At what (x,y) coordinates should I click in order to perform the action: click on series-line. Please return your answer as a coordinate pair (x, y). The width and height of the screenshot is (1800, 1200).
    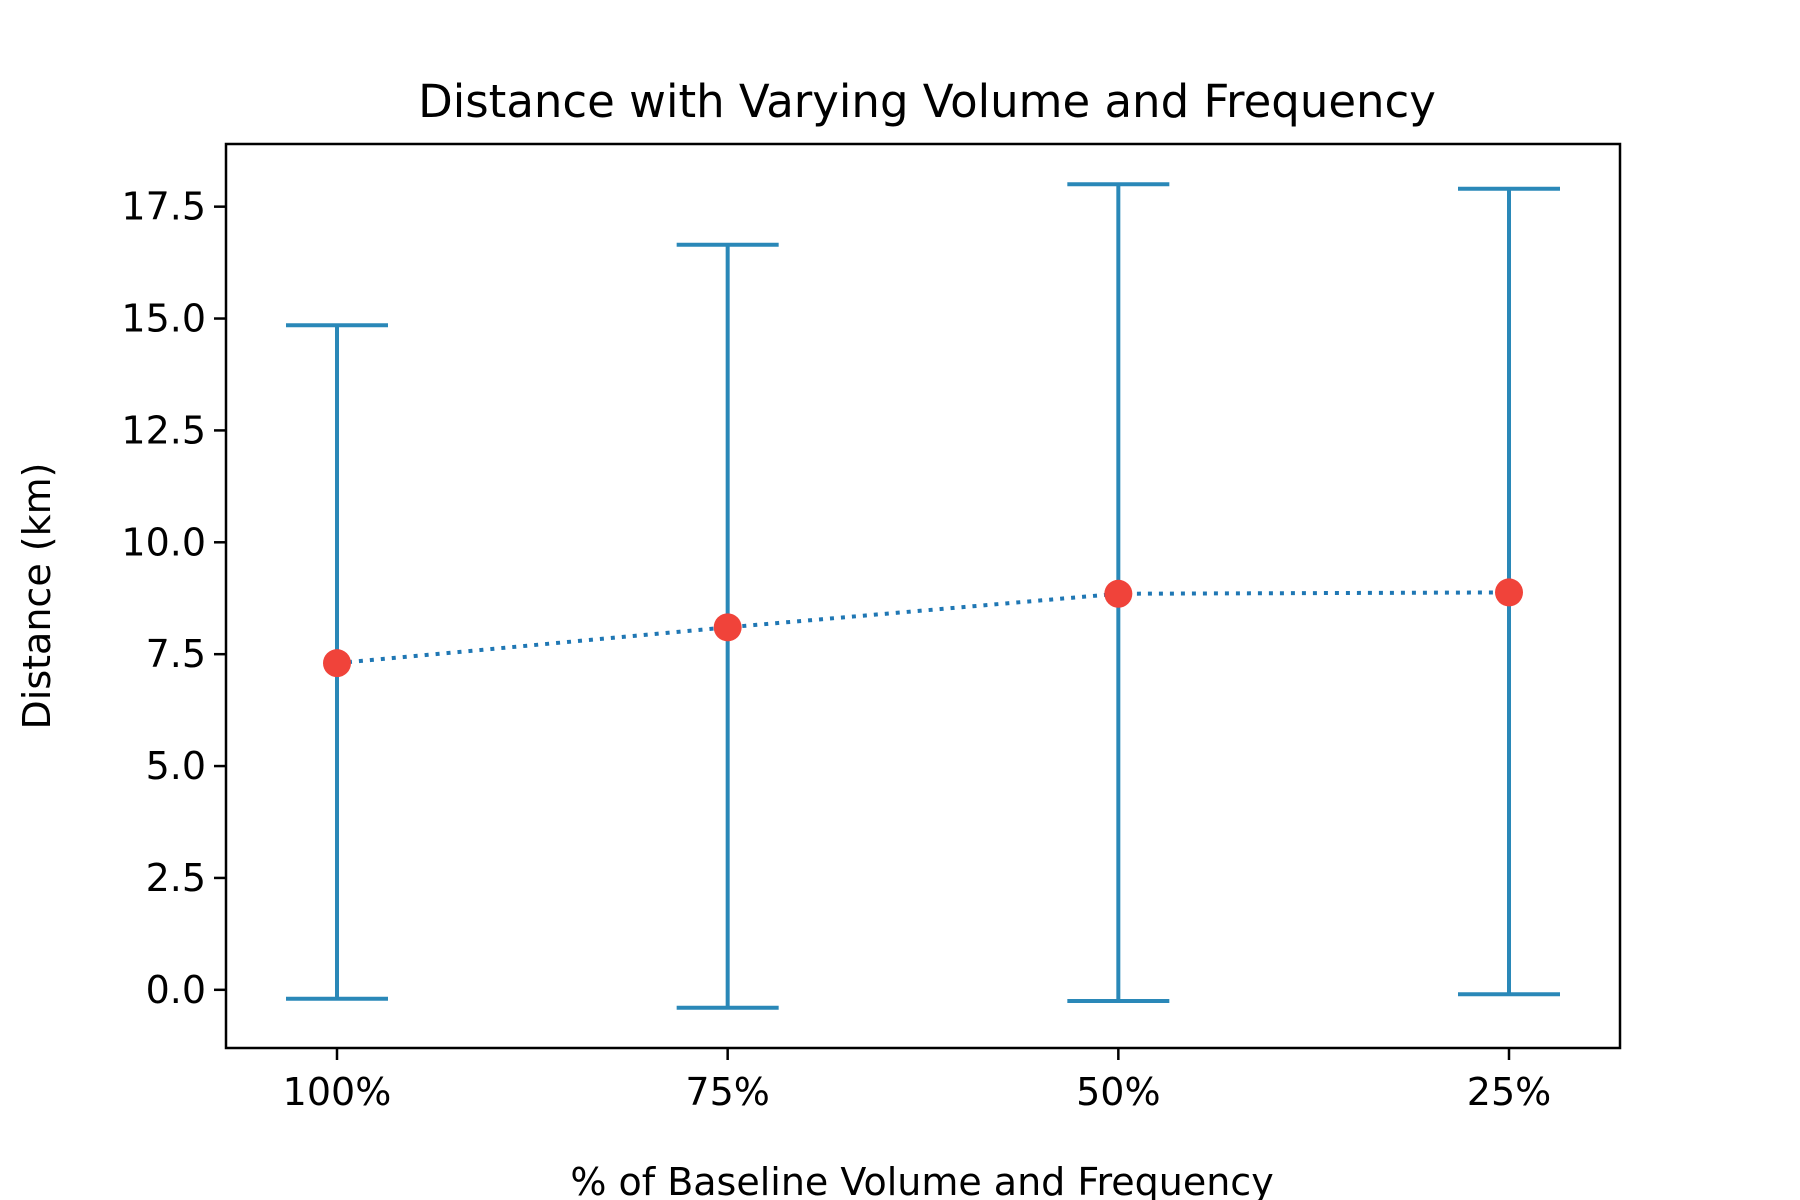
    Looking at the image, I should click on (923, 628).